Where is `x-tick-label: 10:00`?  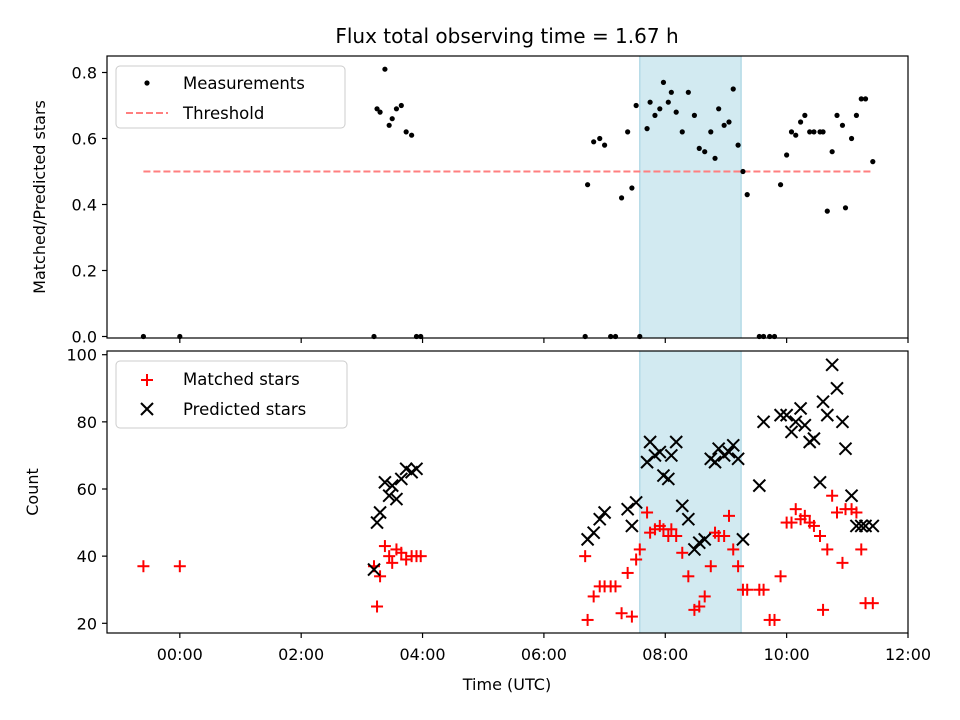 x-tick-label: 10:00 is located at coordinates (787, 654).